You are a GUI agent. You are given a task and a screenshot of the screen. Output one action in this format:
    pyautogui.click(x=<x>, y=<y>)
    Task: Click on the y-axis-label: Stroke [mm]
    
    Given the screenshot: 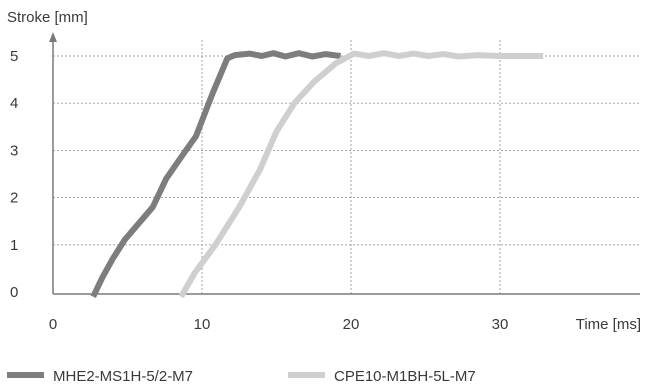 What is the action you would take?
    pyautogui.click(x=47, y=17)
    